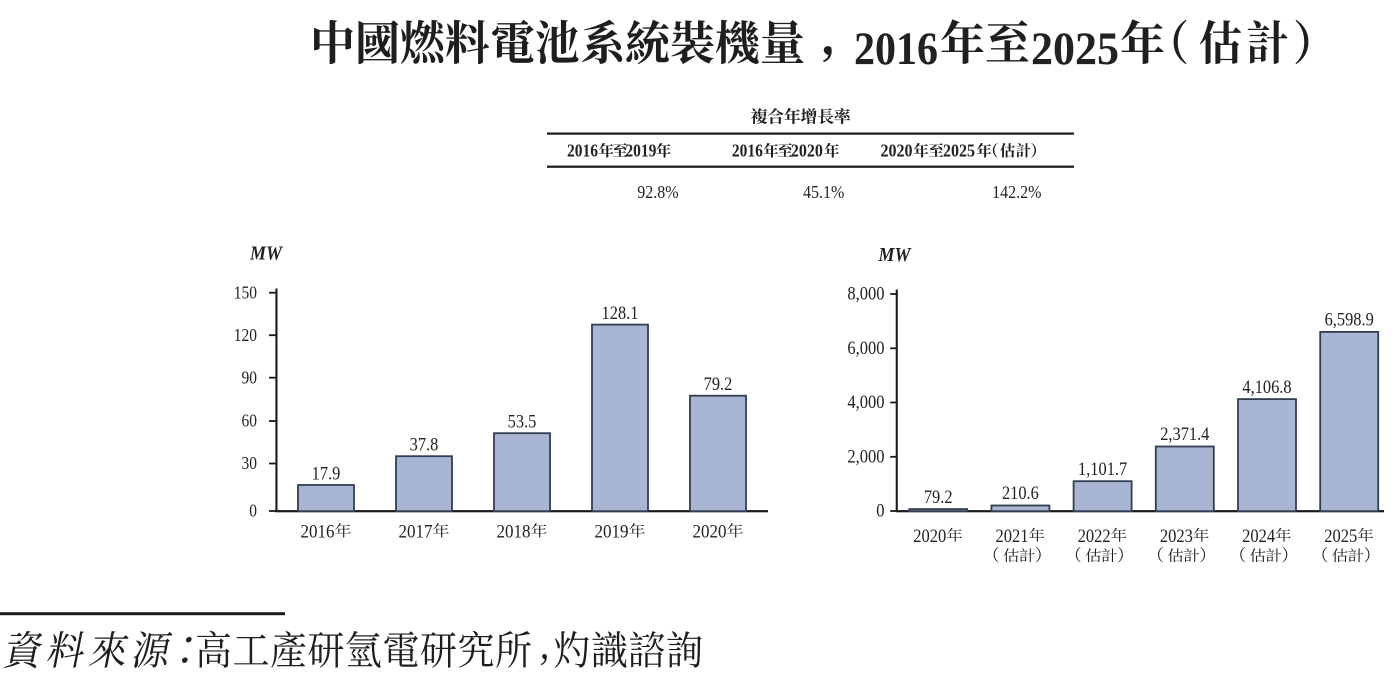  I want to click on svg-text: 6,598.9, so click(1349, 319).